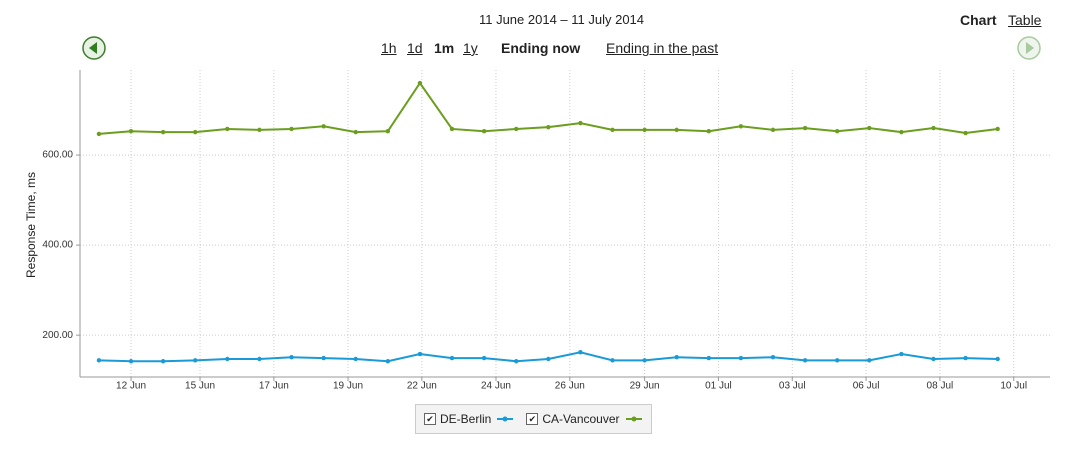  What do you see at coordinates (57, 245) in the screenshot?
I see `y-tick-label: 400.00` at bounding box center [57, 245].